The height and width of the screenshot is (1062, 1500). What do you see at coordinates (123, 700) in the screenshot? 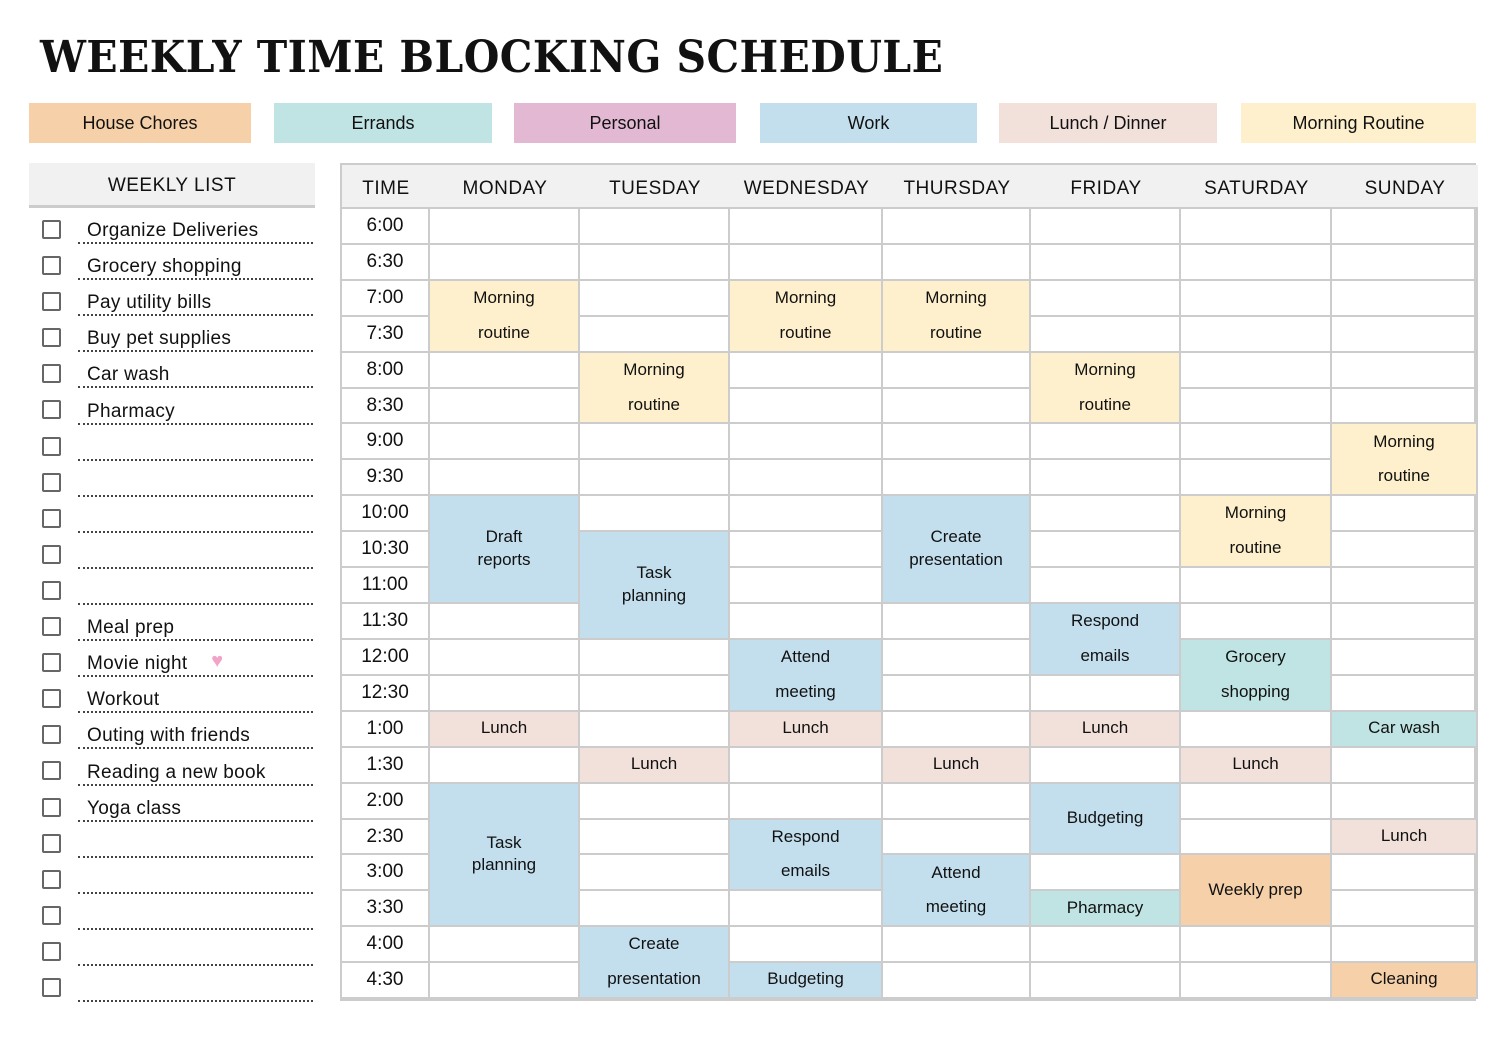
I see `list-item-text: Workout` at bounding box center [123, 700].